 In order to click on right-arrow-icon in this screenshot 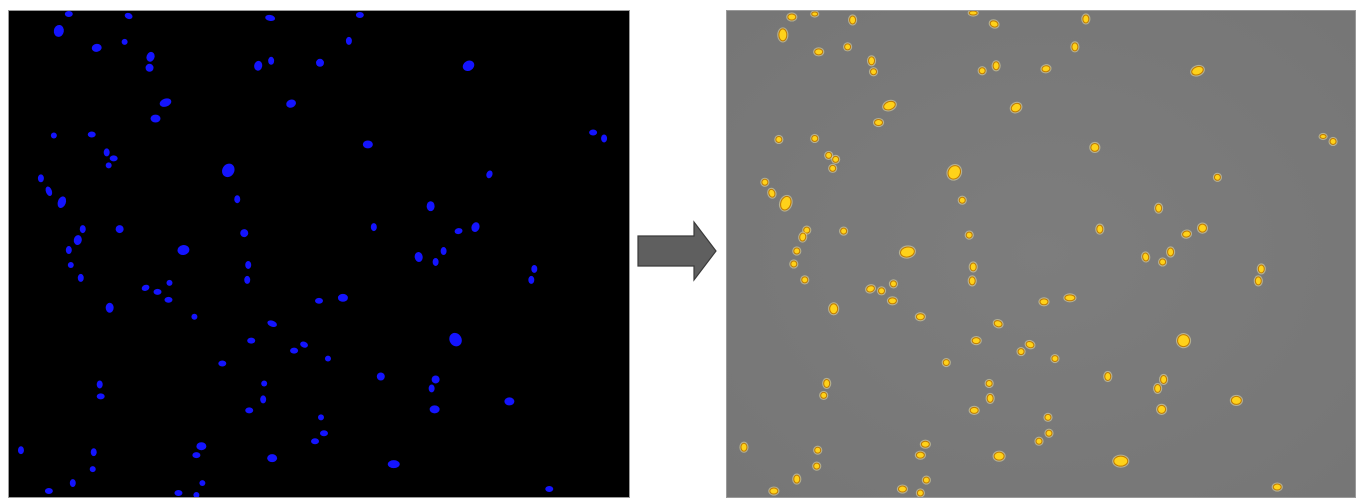, I will do `click(677, 251)`.